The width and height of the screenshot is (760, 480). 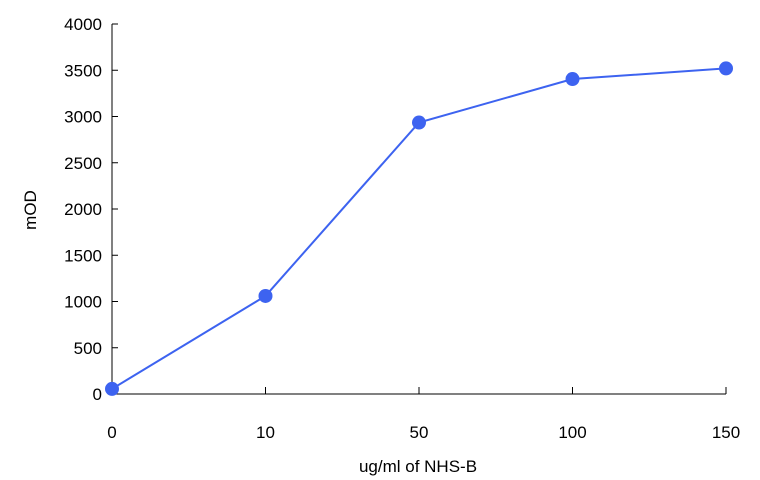 I want to click on y-tick-label: 2000, so click(x=83, y=209).